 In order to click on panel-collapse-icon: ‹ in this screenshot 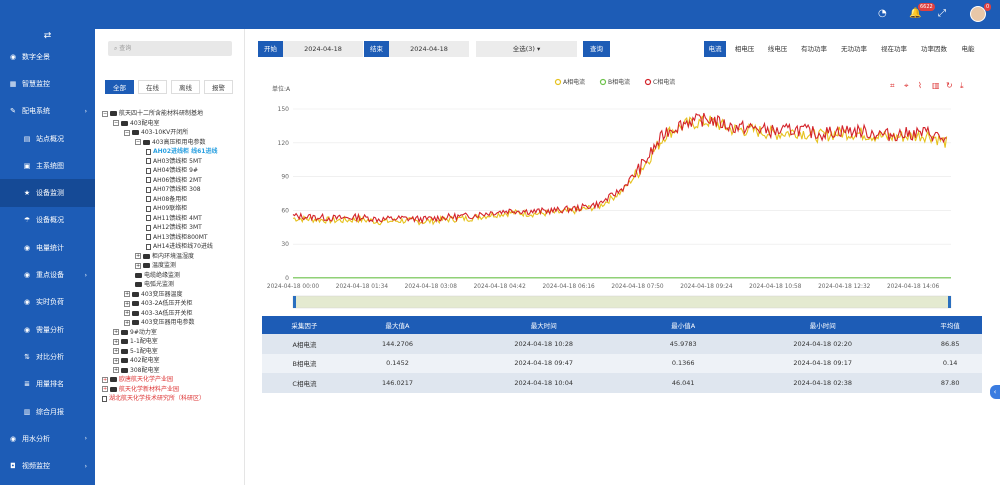, I will do `click(995, 392)`.